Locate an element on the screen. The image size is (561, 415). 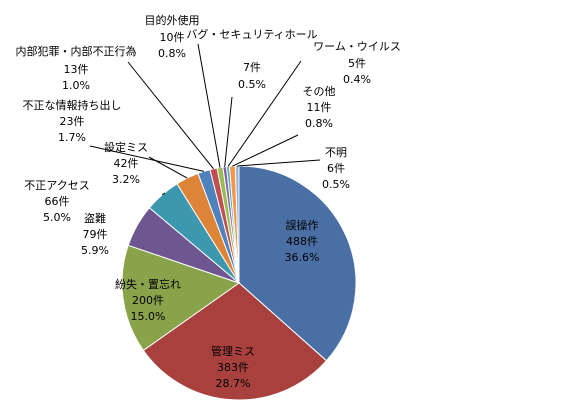
slice-label-11: その他 11件 0.8% is located at coordinates (319, 107).